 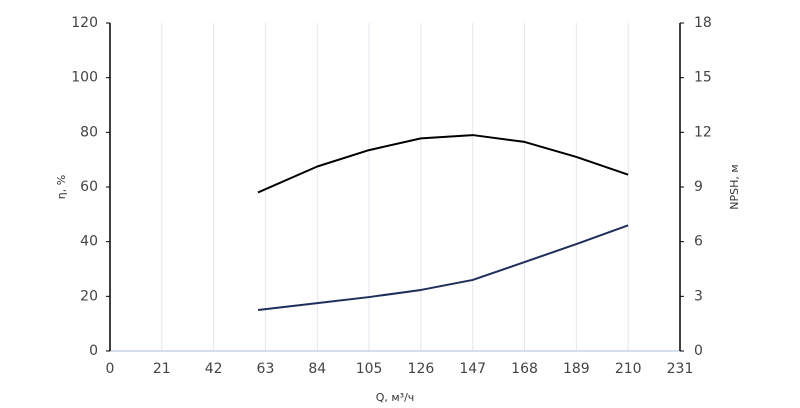 What do you see at coordinates (421, 369) in the screenshot?
I see `x-tick-label: 126` at bounding box center [421, 369].